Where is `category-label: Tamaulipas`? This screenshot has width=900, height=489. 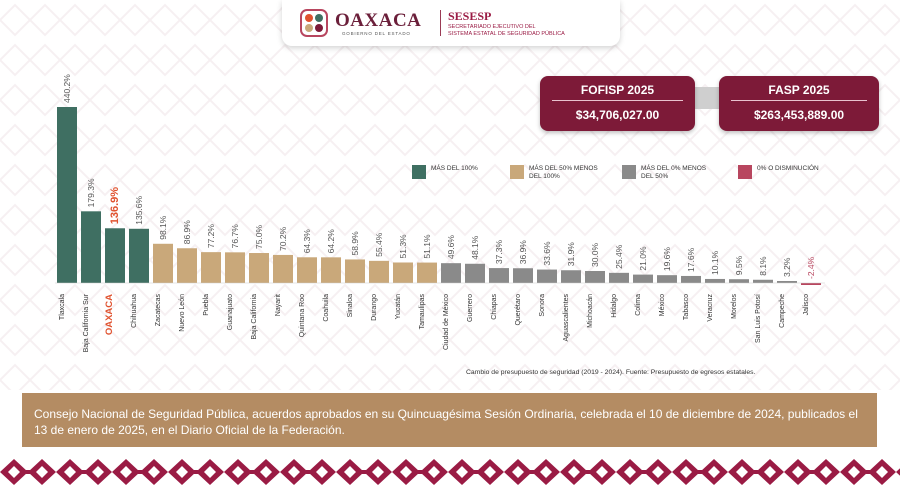 category-label: Tamaulipas is located at coordinates (422, 312).